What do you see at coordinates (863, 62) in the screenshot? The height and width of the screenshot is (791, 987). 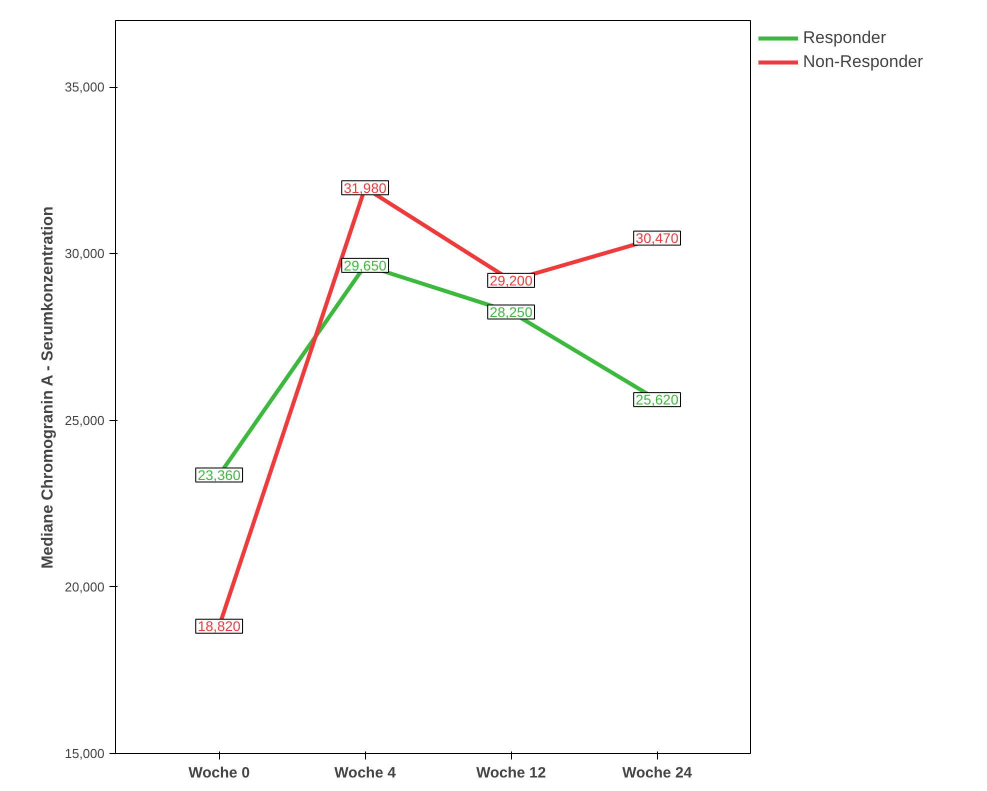 I see `legend-label: Non-Responder` at bounding box center [863, 62].